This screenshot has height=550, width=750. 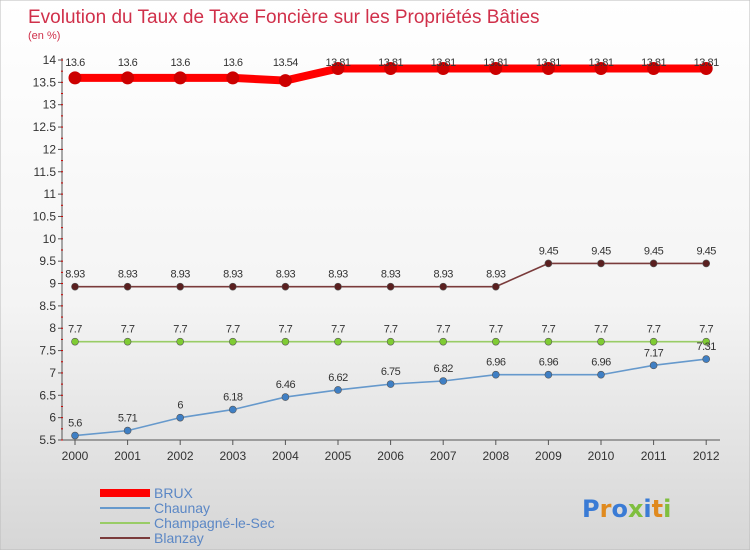 I want to click on proxiti-logo: Proxiti, so click(x=626, y=509).